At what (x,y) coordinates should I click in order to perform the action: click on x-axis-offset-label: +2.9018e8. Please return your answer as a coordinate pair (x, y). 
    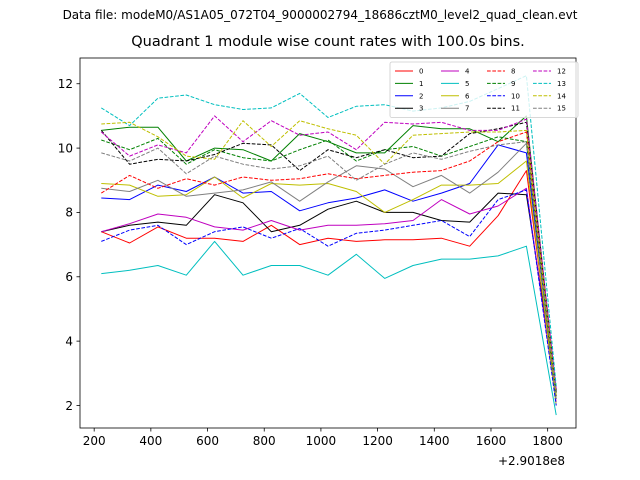
    Looking at the image, I should click on (532, 461).